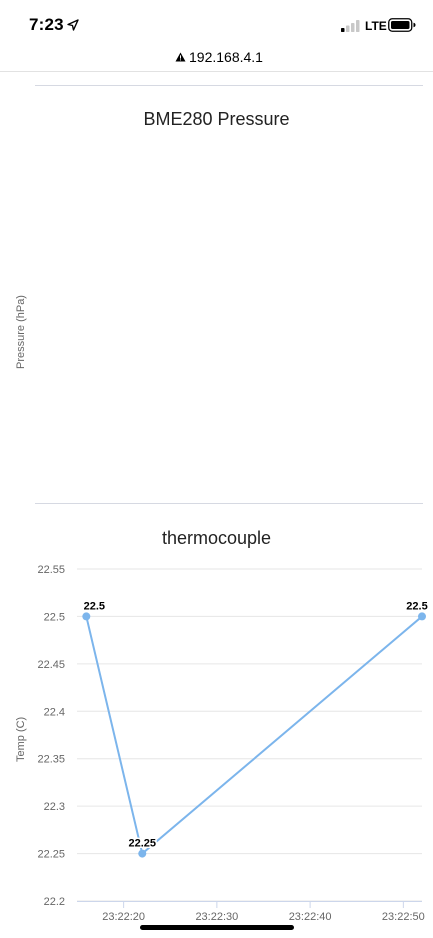 The width and height of the screenshot is (433, 938). What do you see at coordinates (350, 26) in the screenshot?
I see `signal-bars-icon` at bounding box center [350, 26].